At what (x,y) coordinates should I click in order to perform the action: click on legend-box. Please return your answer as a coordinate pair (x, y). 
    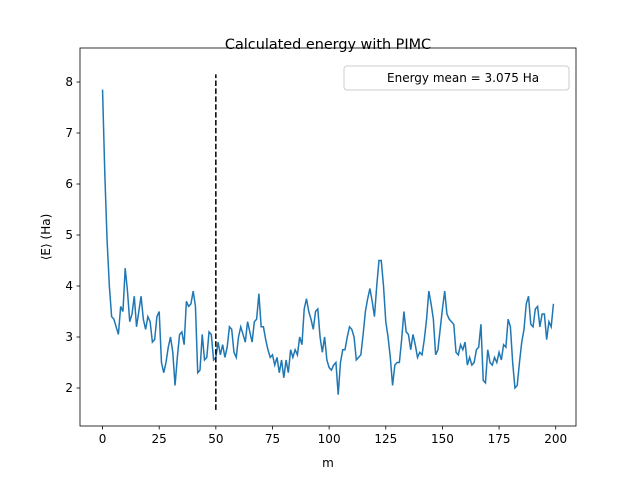
    Looking at the image, I should click on (456, 78).